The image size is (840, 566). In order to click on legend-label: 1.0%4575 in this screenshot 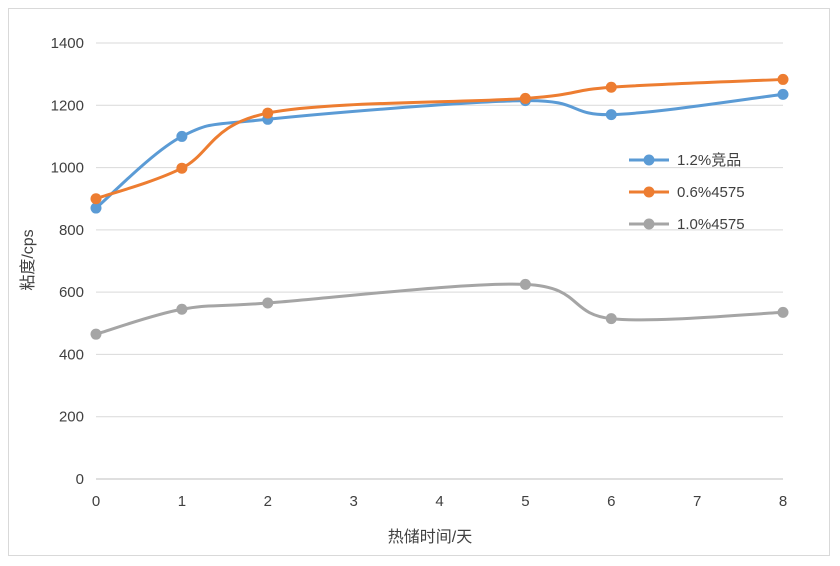, I will do `click(711, 224)`.